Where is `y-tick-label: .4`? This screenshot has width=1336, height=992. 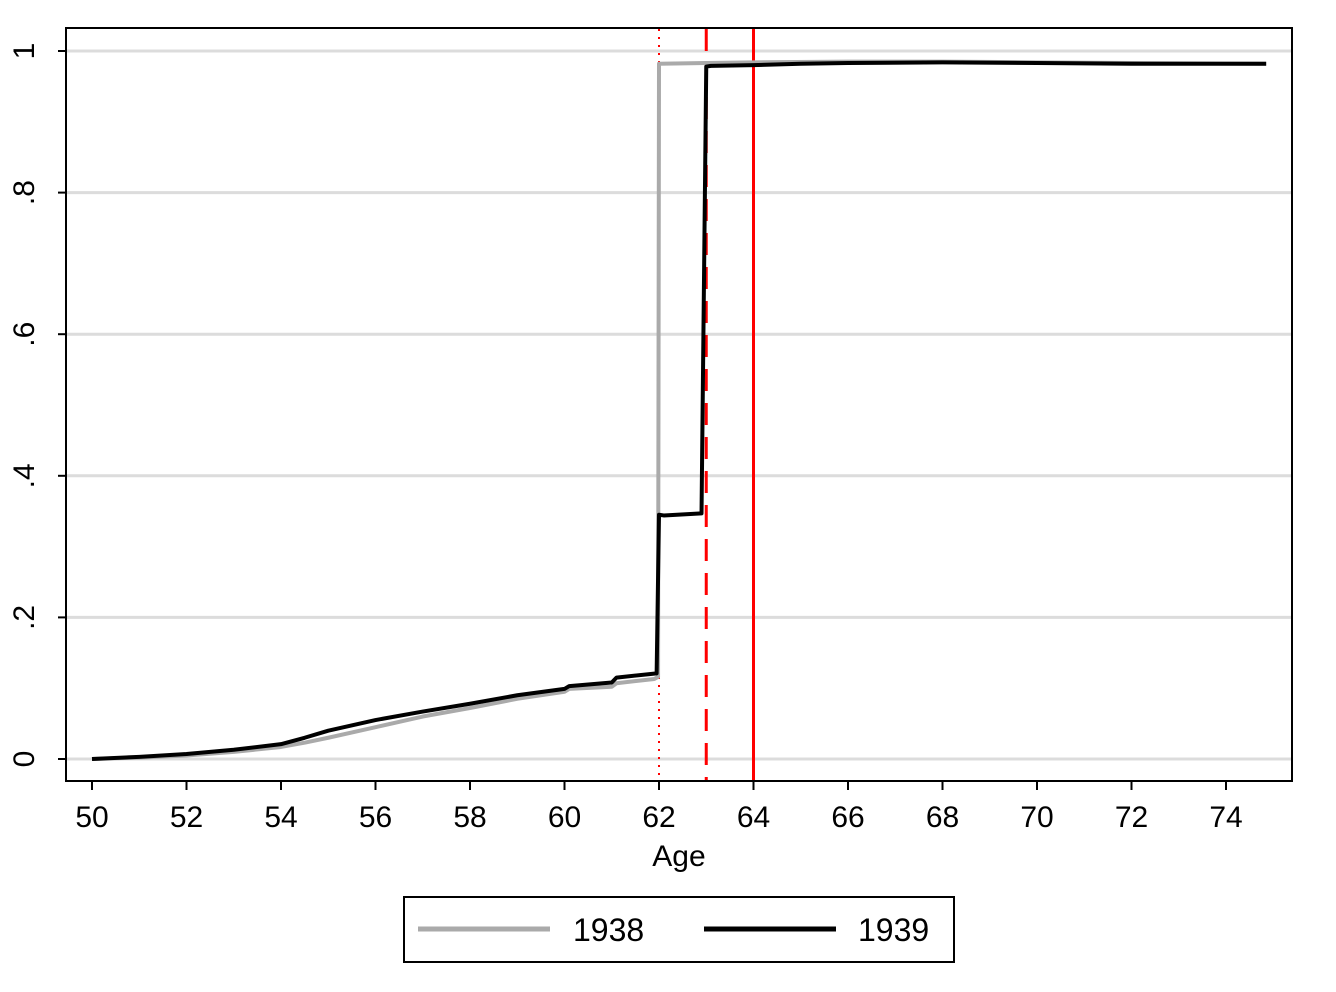 y-tick-label: .4 is located at coordinates (24, 475).